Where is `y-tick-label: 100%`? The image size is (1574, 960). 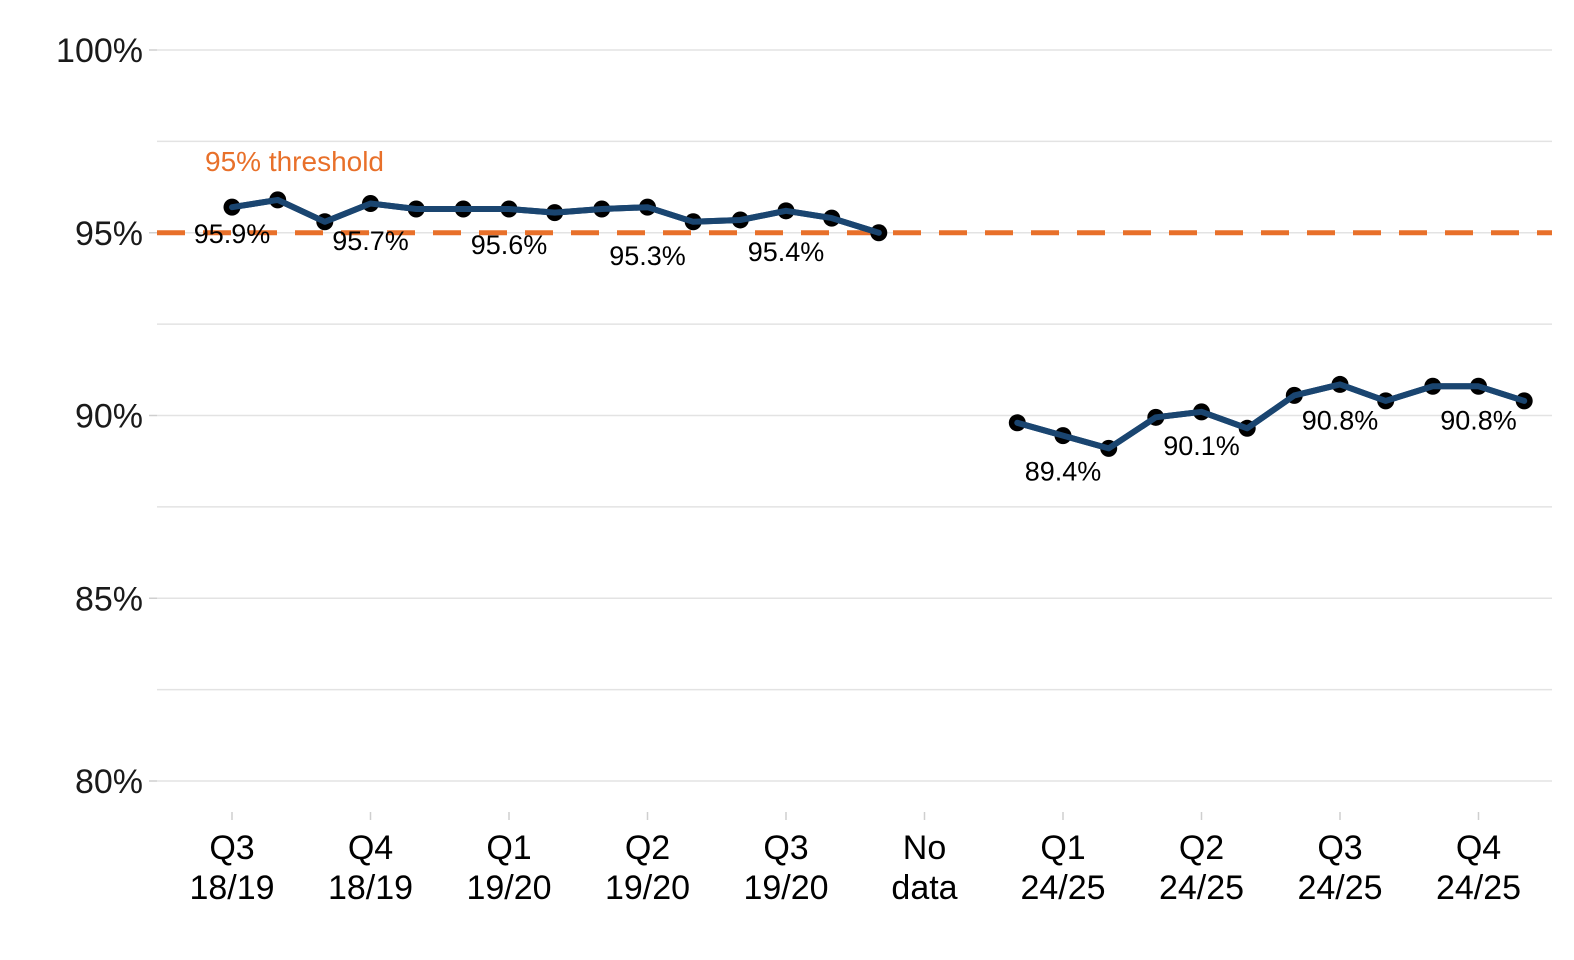
y-tick-label: 100% is located at coordinates (99, 51).